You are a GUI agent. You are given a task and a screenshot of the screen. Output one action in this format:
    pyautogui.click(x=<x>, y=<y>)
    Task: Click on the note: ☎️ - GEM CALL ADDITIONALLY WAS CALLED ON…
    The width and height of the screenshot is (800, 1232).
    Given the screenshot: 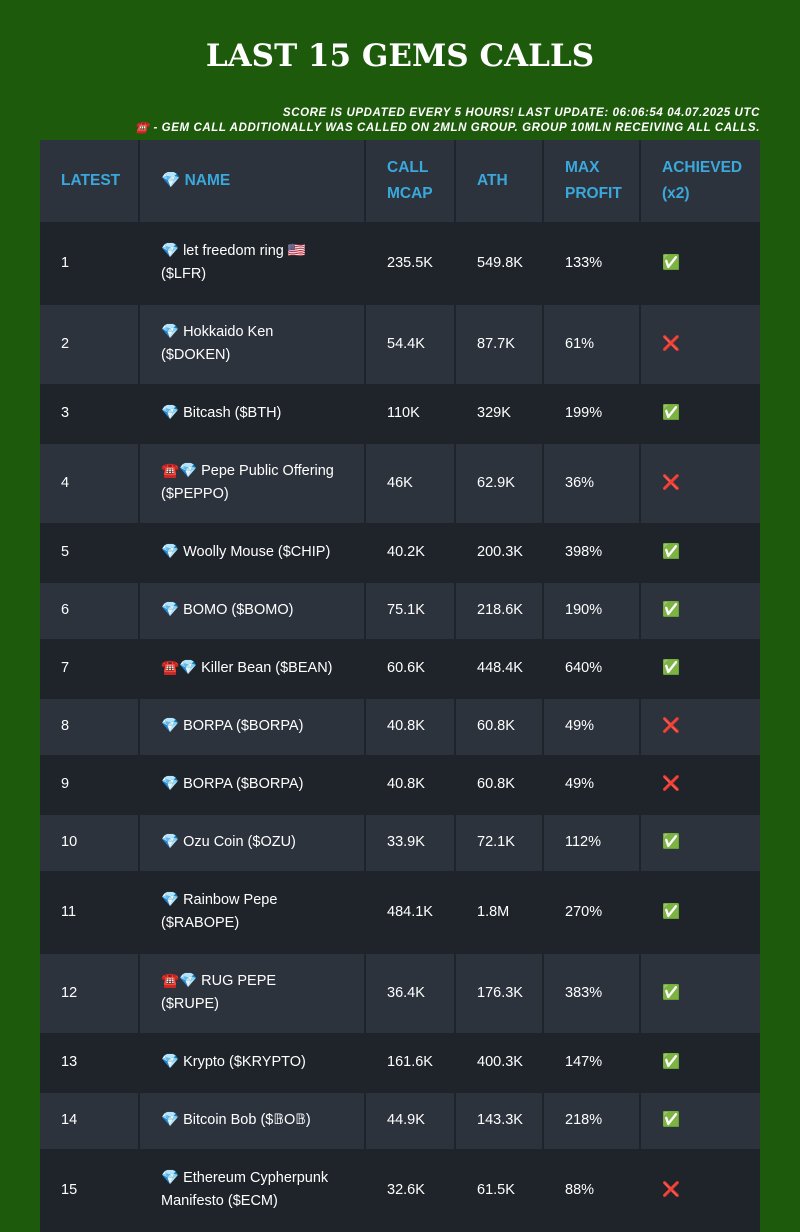 What is the action you would take?
    pyautogui.click(x=447, y=128)
    